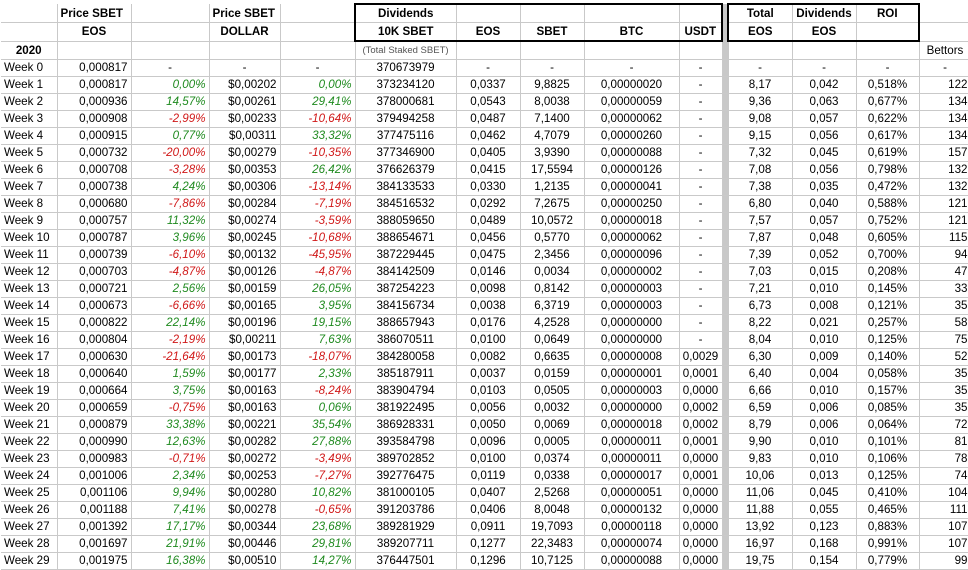 This screenshot has height=570, width=968. What do you see at coordinates (170, 136) in the screenshot?
I see `cell-change-eos: 0,77%` at bounding box center [170, 136].